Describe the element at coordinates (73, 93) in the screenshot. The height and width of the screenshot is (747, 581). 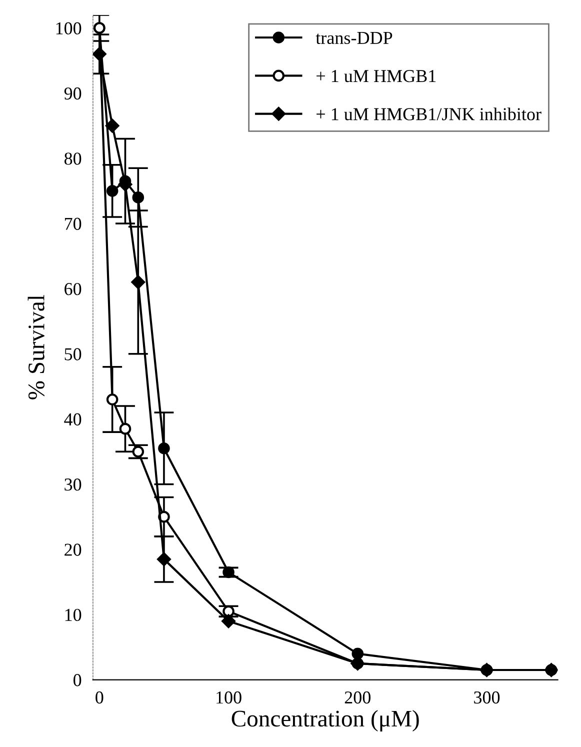
I see `y-tick-label: 90` at that location.